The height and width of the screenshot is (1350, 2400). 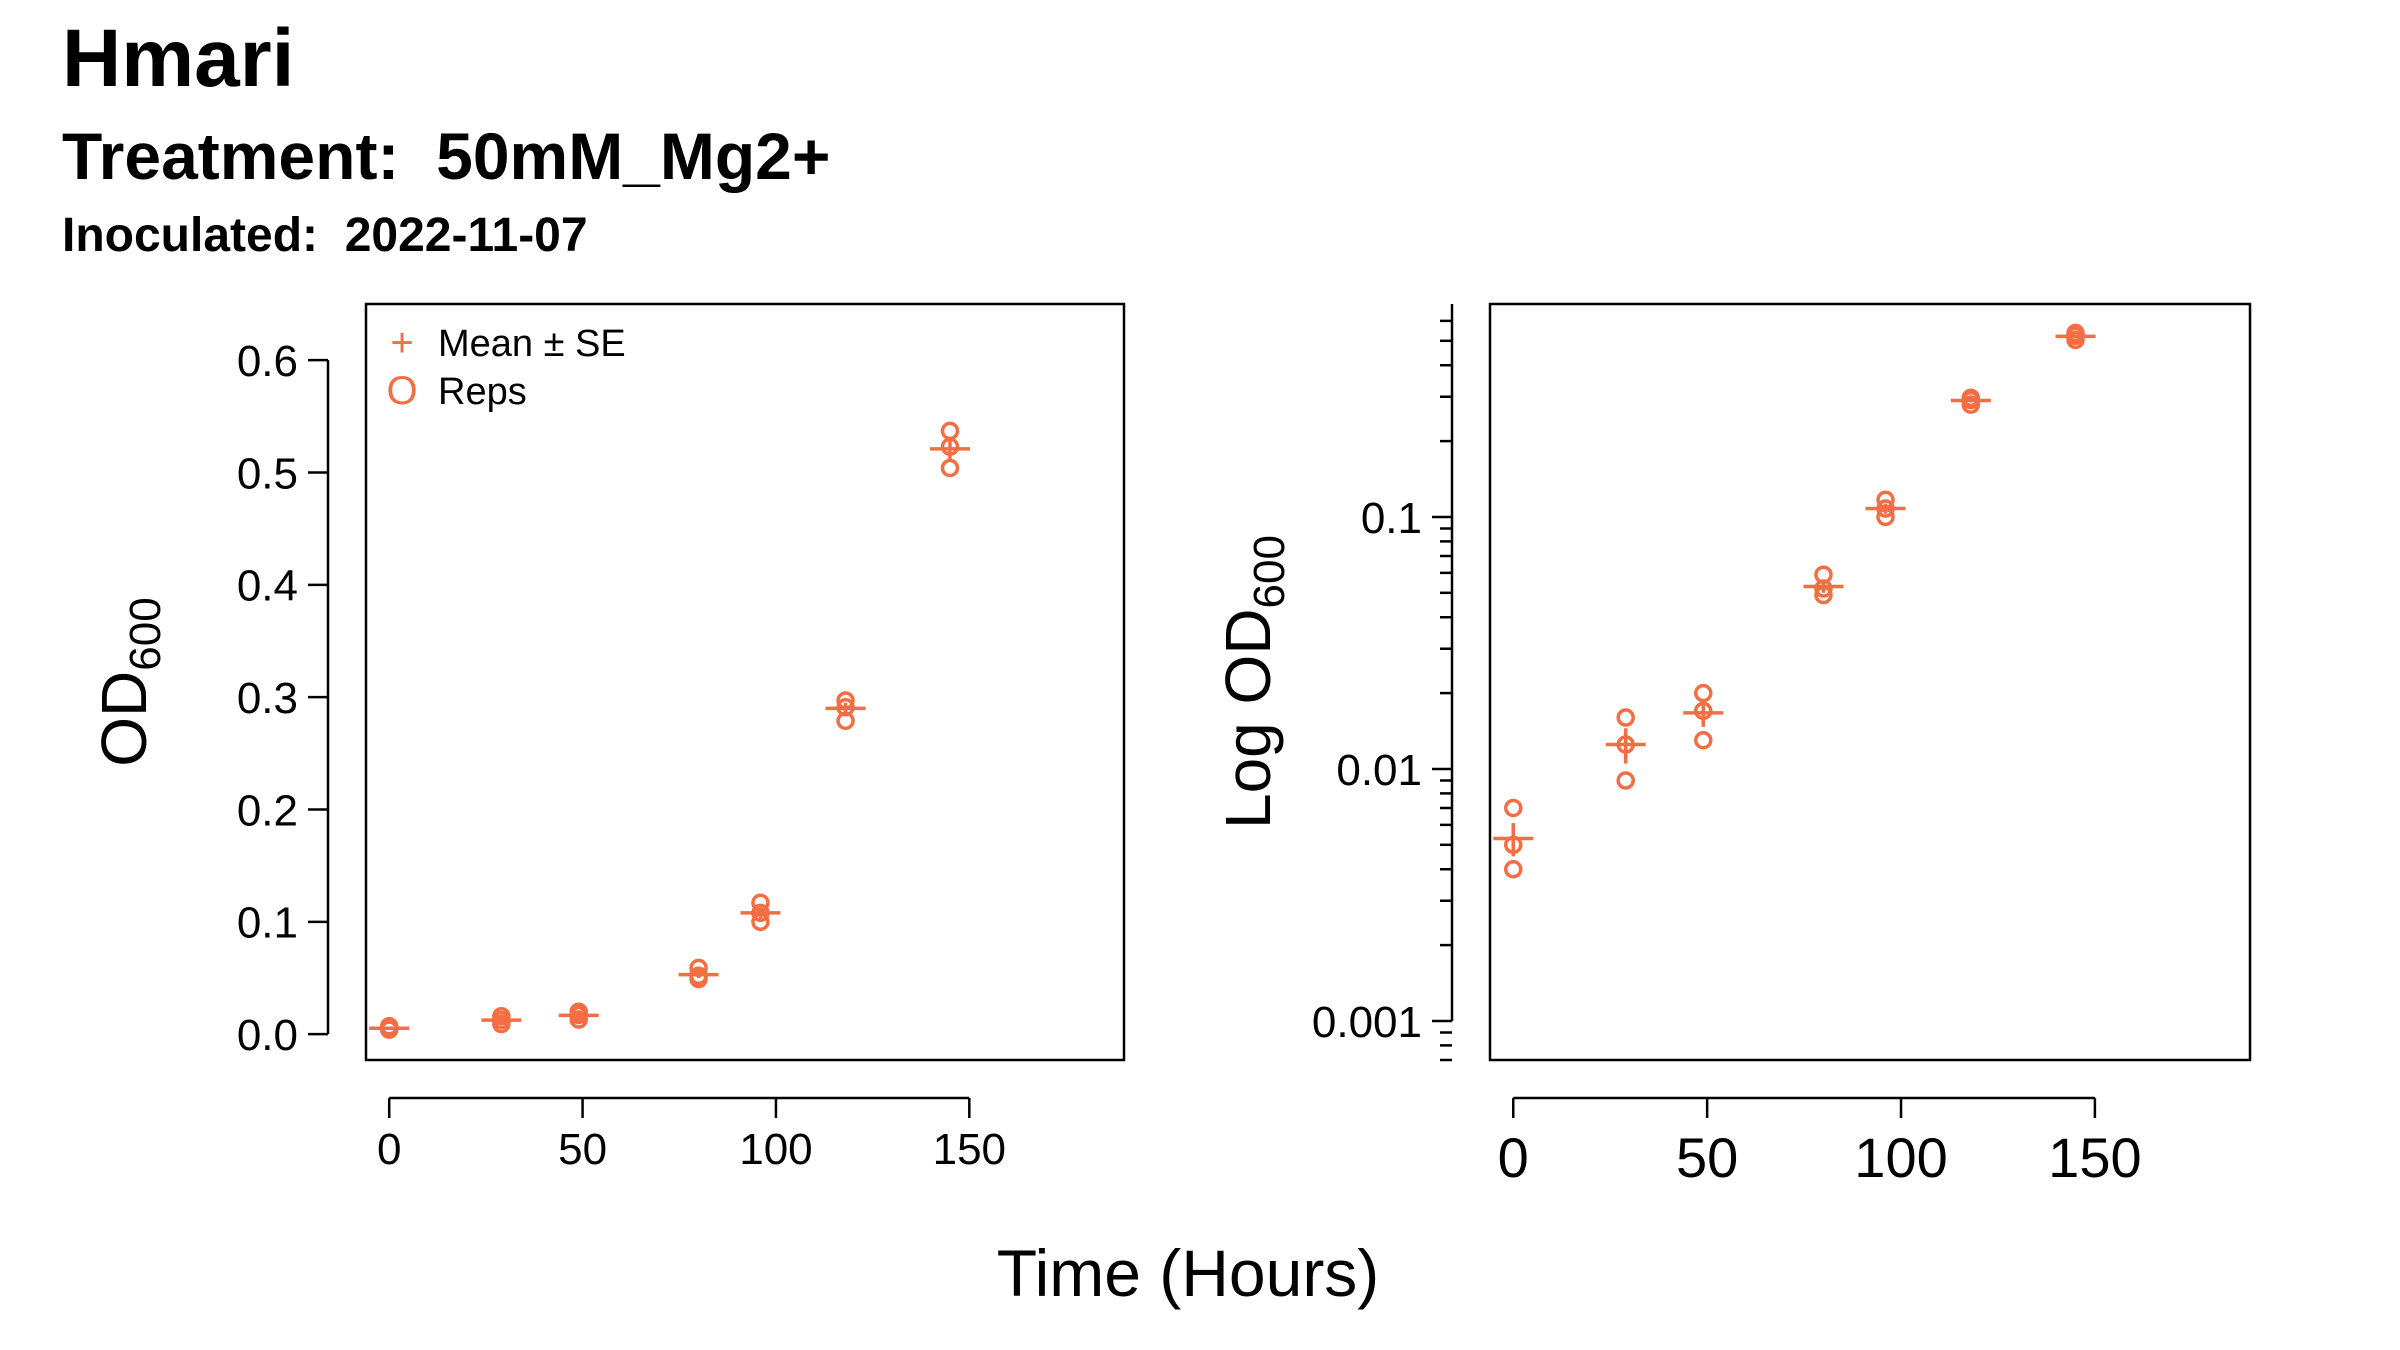 What do you see at coordinates (1513, 1157) in the screenshot?
I see `log-x-tick-label: 0` at bounding box center [1513, 1157].